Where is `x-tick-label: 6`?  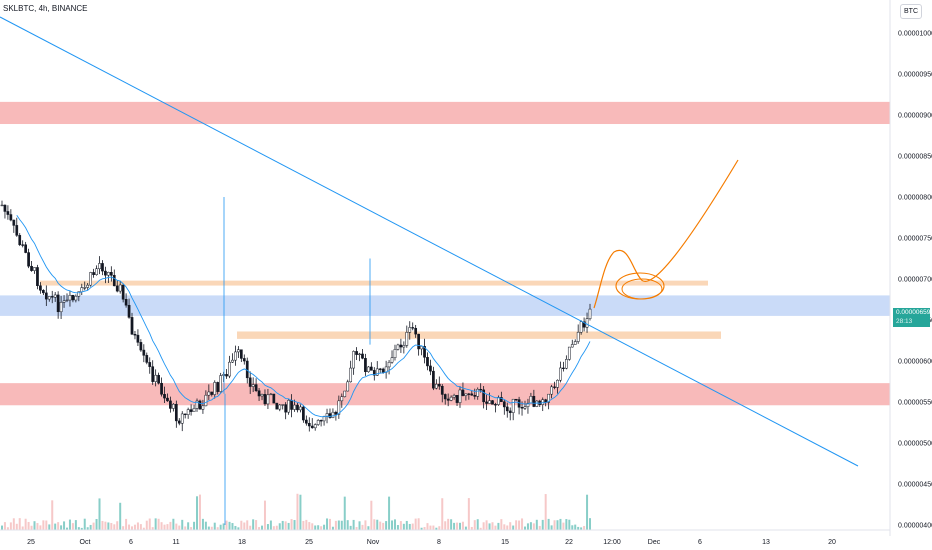 x-tick-label: 6 is located at coordinates (131, 542).